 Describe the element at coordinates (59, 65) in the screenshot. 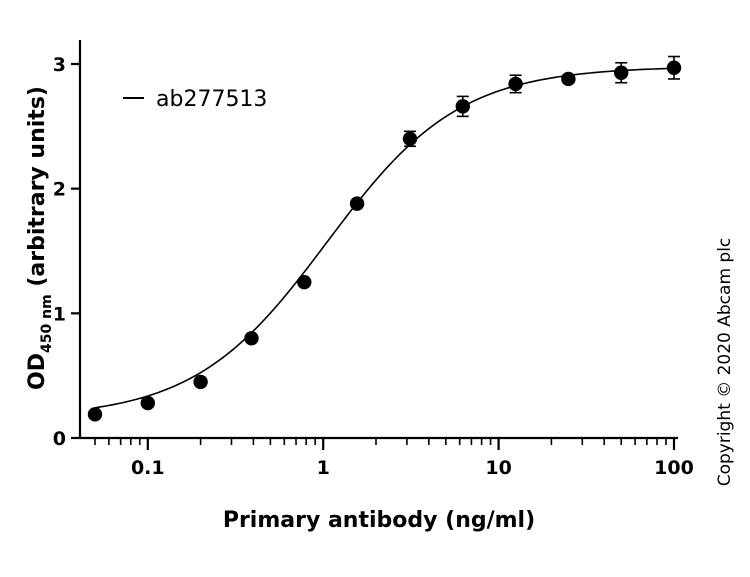

I see `y-tick-label: 3` at that location.